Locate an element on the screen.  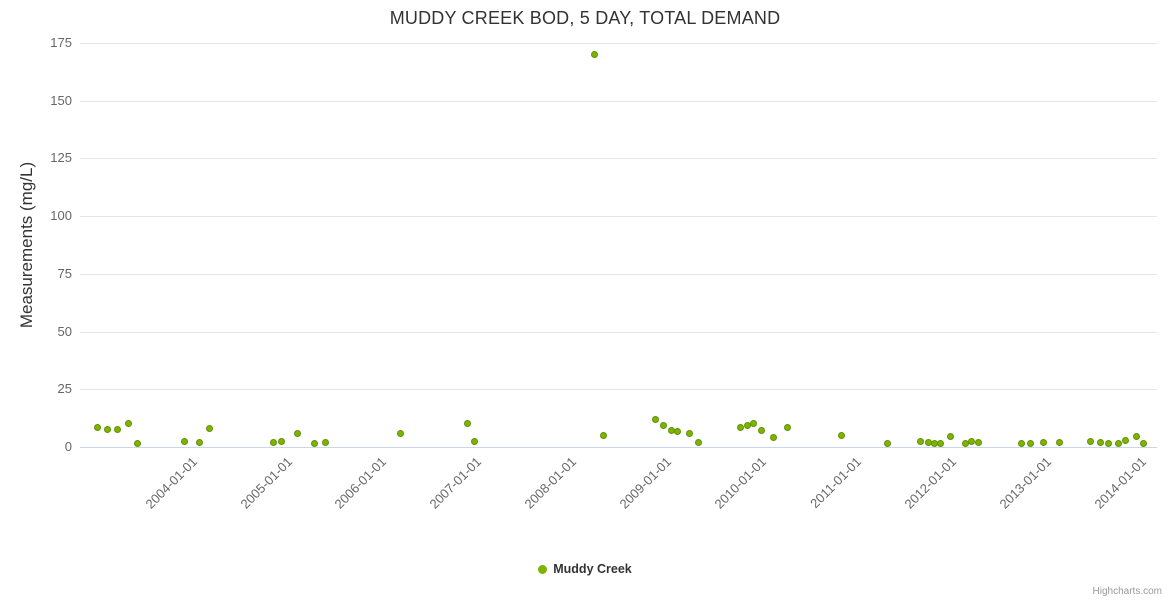
x-tick-label: 2008-01-01 is located at coordinates (550, 483).